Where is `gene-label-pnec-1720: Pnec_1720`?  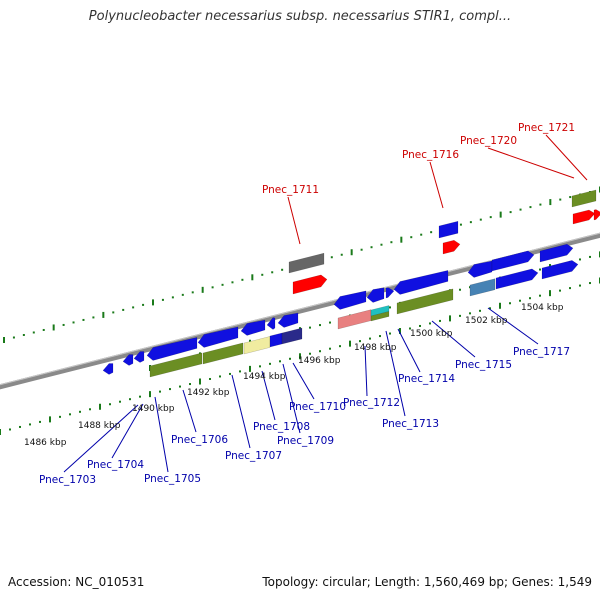 gene-label-pnec-1720: Pnec_1720 is located at coordinates (488, 141).